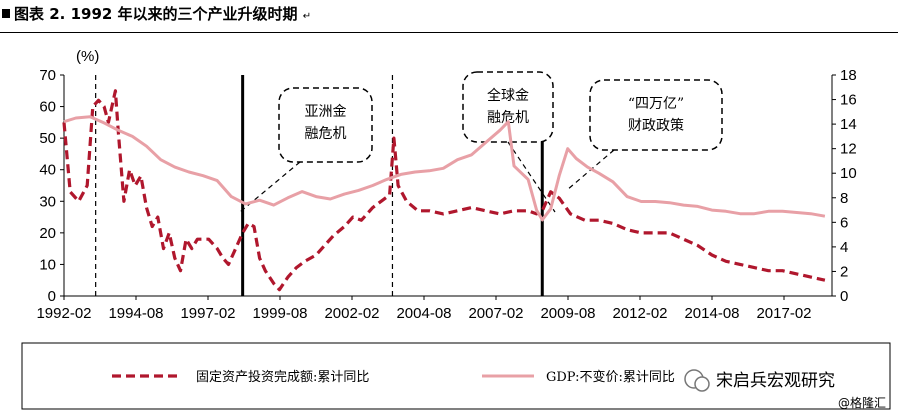 The height and width of the screenshot is (415, 898). What do you see at coordinates (47, 233) in the screenshot?
I see `y-left-tick-label: 20` at bounding box center [47, 233].